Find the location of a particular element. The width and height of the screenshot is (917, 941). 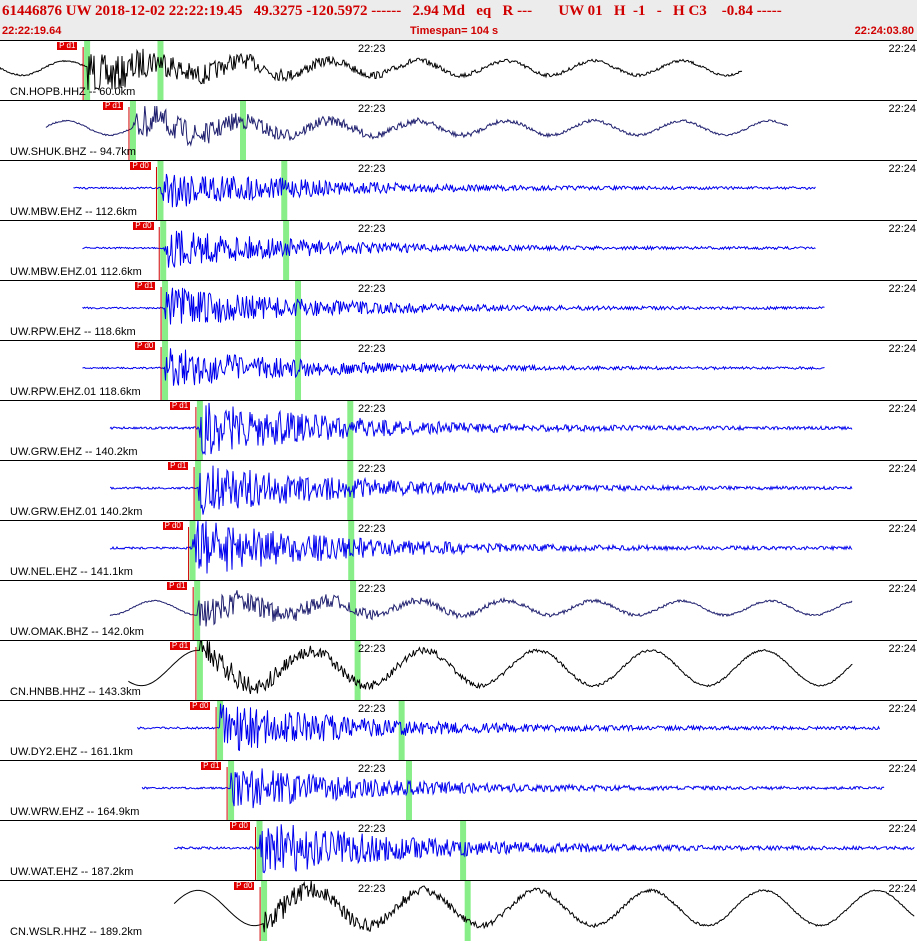

trace-panel: P d0 22:23 22:24 UW.WAT.EHZ -- 187.2km is located at coordinates (458, 850).